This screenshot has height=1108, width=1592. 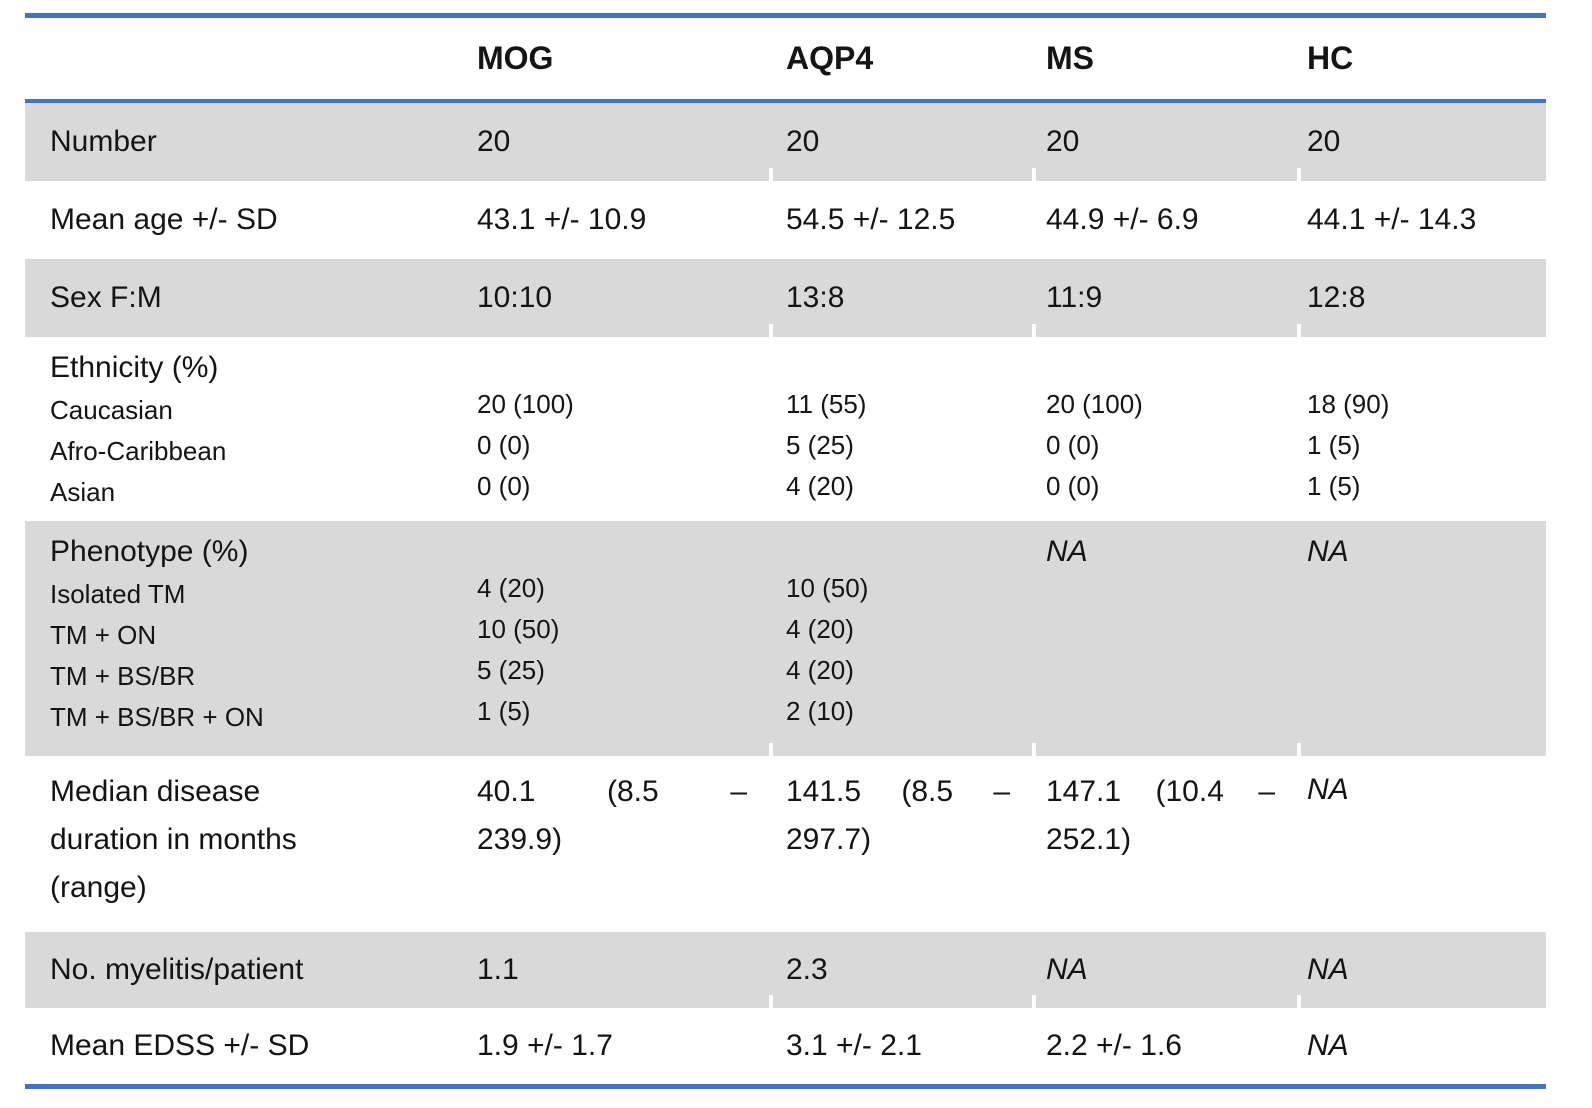 What do you see at coordinates (83, 492) in the screenshot?
I see `ethnicity-sublabel: Asian` at bounding box center [83, 492].